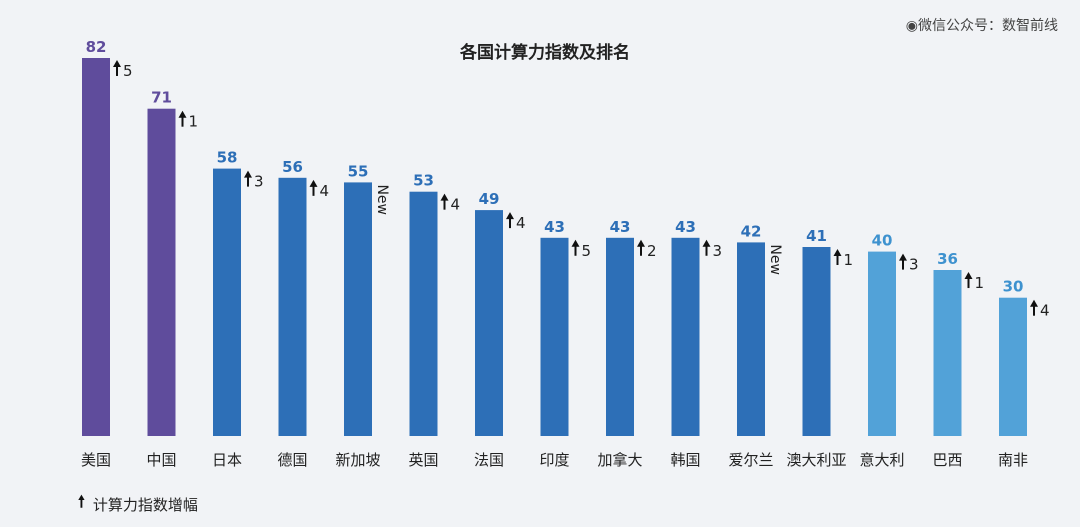  What do you see at coordinates (423, 460) in the screenshot?
I see `category-label-6: 英国` at bounding box center [423, 460].